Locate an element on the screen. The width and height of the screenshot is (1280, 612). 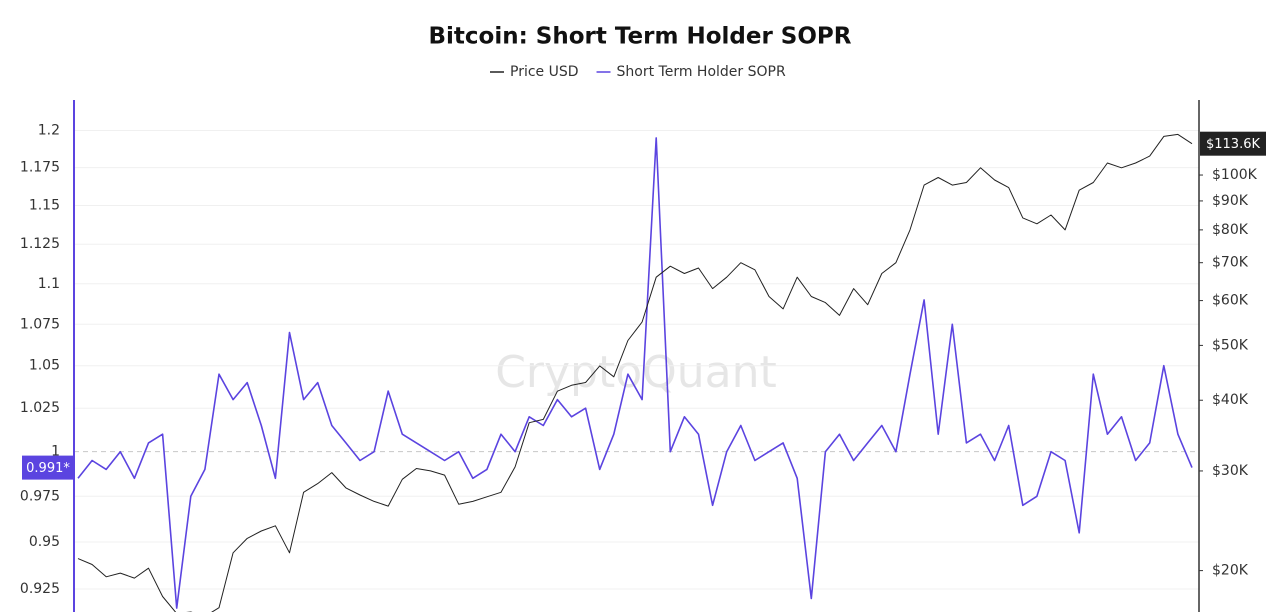
y2-tick-label: $20K is located at coordinates (1230, 571).